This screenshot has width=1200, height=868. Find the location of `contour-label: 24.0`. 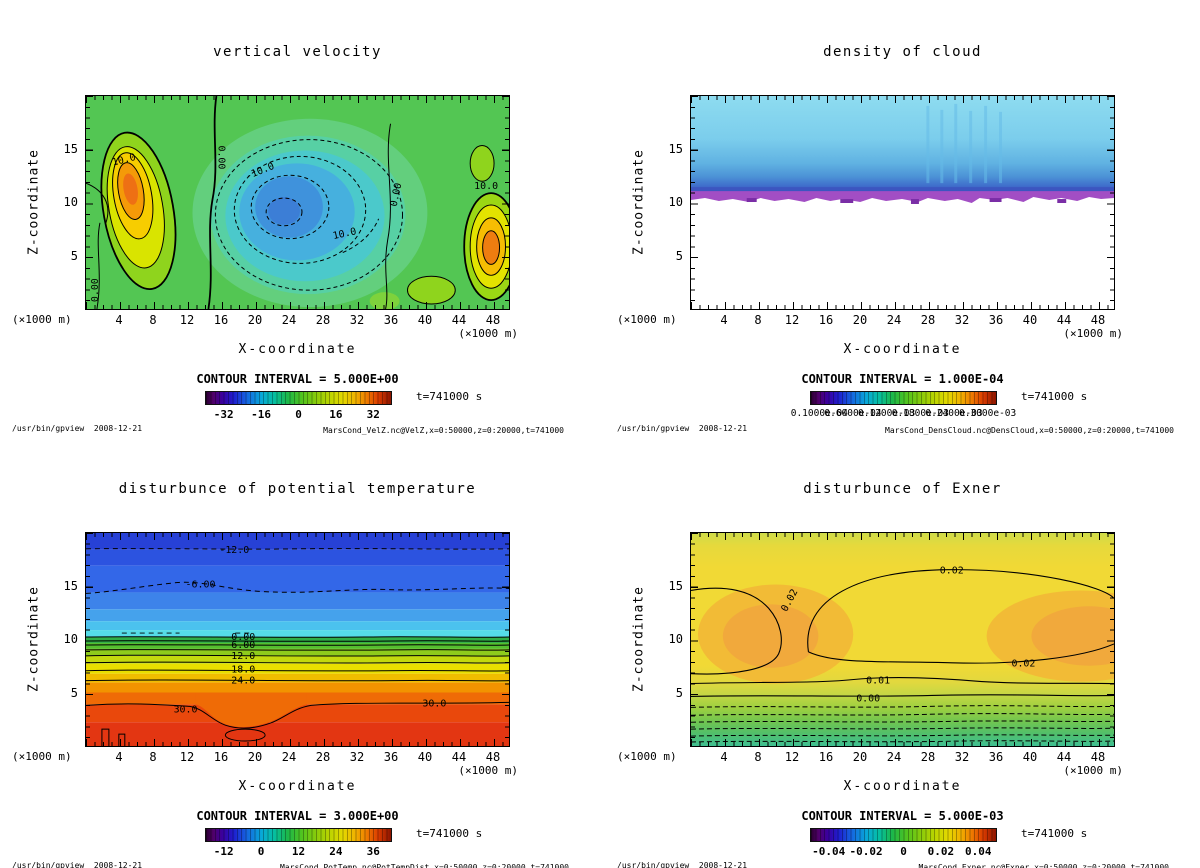

contour-label: 24.0 is located at coordinates (243, 681).